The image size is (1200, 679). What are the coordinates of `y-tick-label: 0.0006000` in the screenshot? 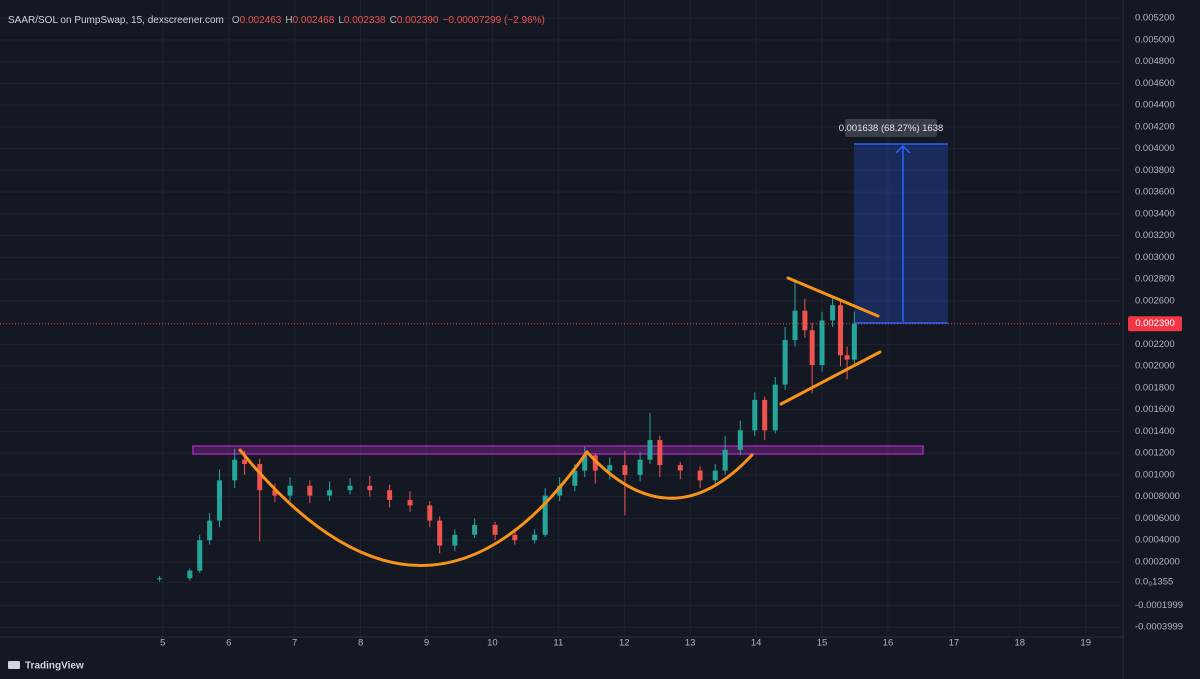 It's located at (1157, 518).